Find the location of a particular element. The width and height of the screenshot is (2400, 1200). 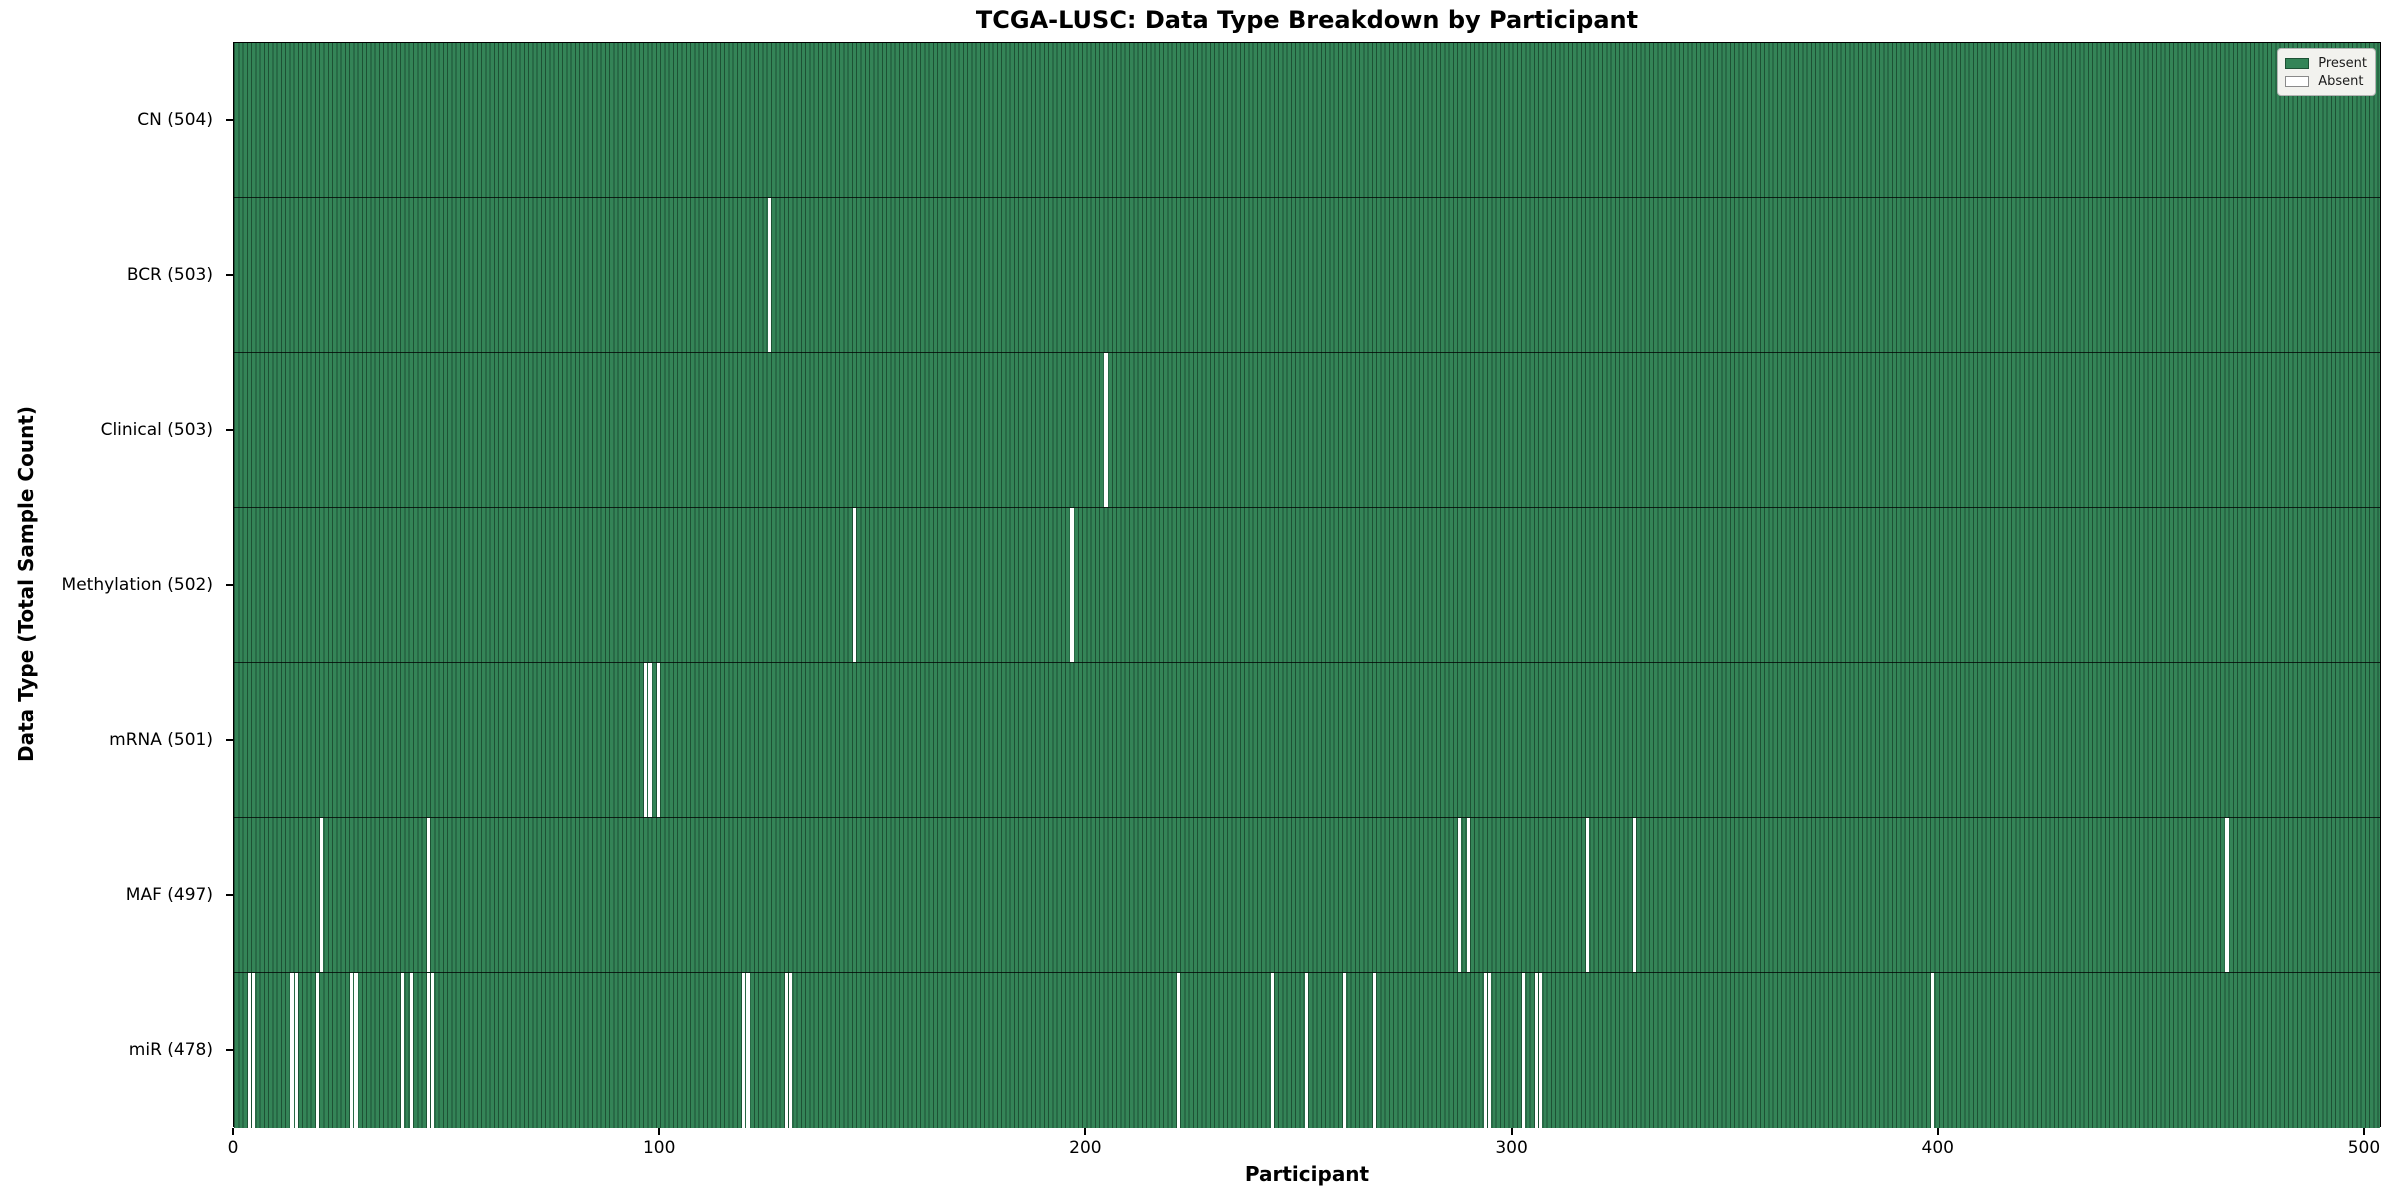

x-tick-label: 200 is located at coordinates (1085, 1148).